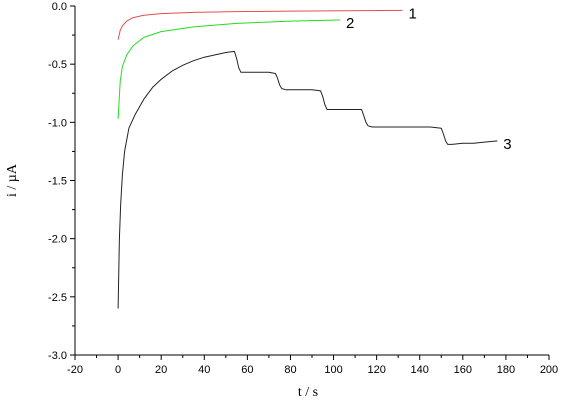 The image size is (567, 402). I want to click on series-labels: 1 2 3, so click(429, 79).